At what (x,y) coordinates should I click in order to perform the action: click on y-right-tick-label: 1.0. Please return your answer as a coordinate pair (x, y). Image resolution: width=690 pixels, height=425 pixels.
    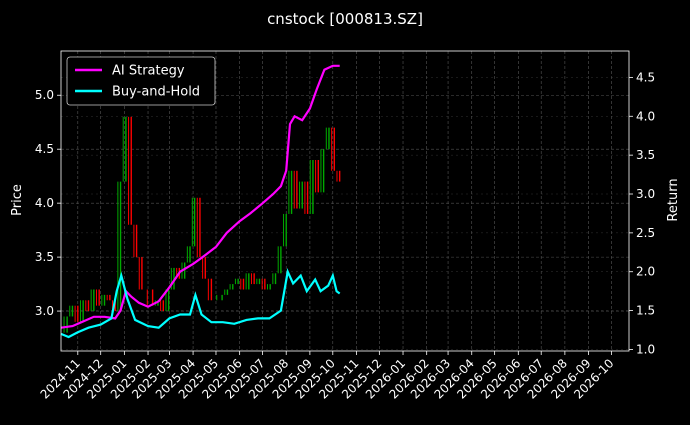
    Looking at the image, I should click on (645, 349).